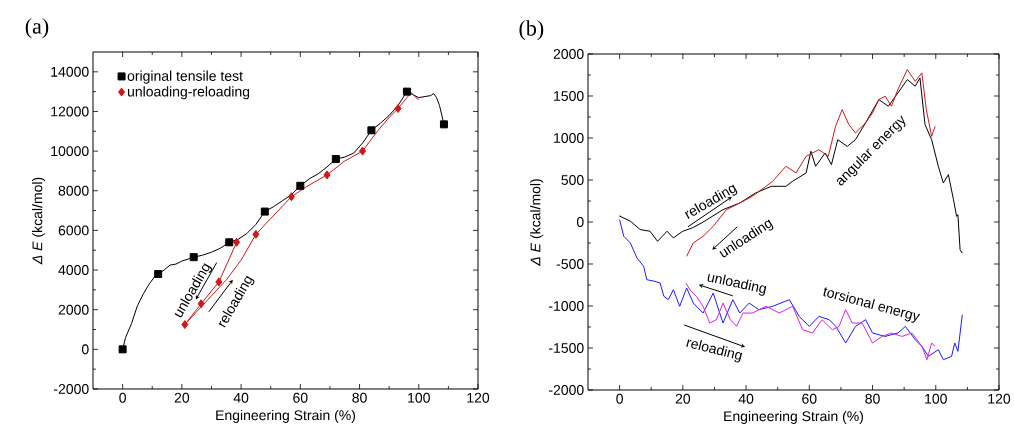 The height and width of the screenshot is (444, 1014). I want to click on y-tick-label: -1000, so click(566, 306).